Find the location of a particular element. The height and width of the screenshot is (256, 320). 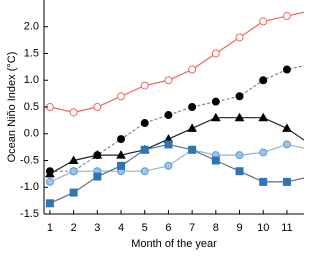

y-tick-label: 2.0 is located at coordinates (31, 27).